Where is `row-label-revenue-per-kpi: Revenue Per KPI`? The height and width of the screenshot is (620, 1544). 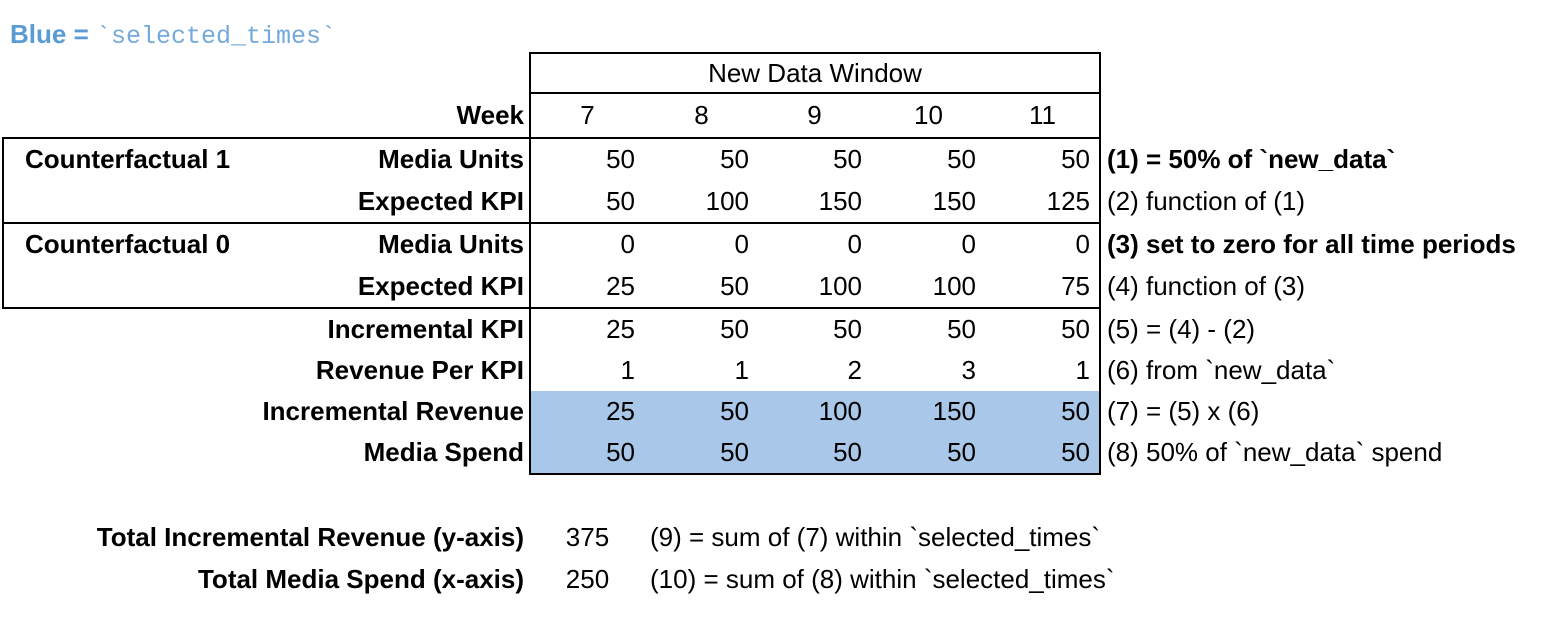 row-label-revenue-per-kpi: Revenue Per KPI is located at coordinates (419, 370).